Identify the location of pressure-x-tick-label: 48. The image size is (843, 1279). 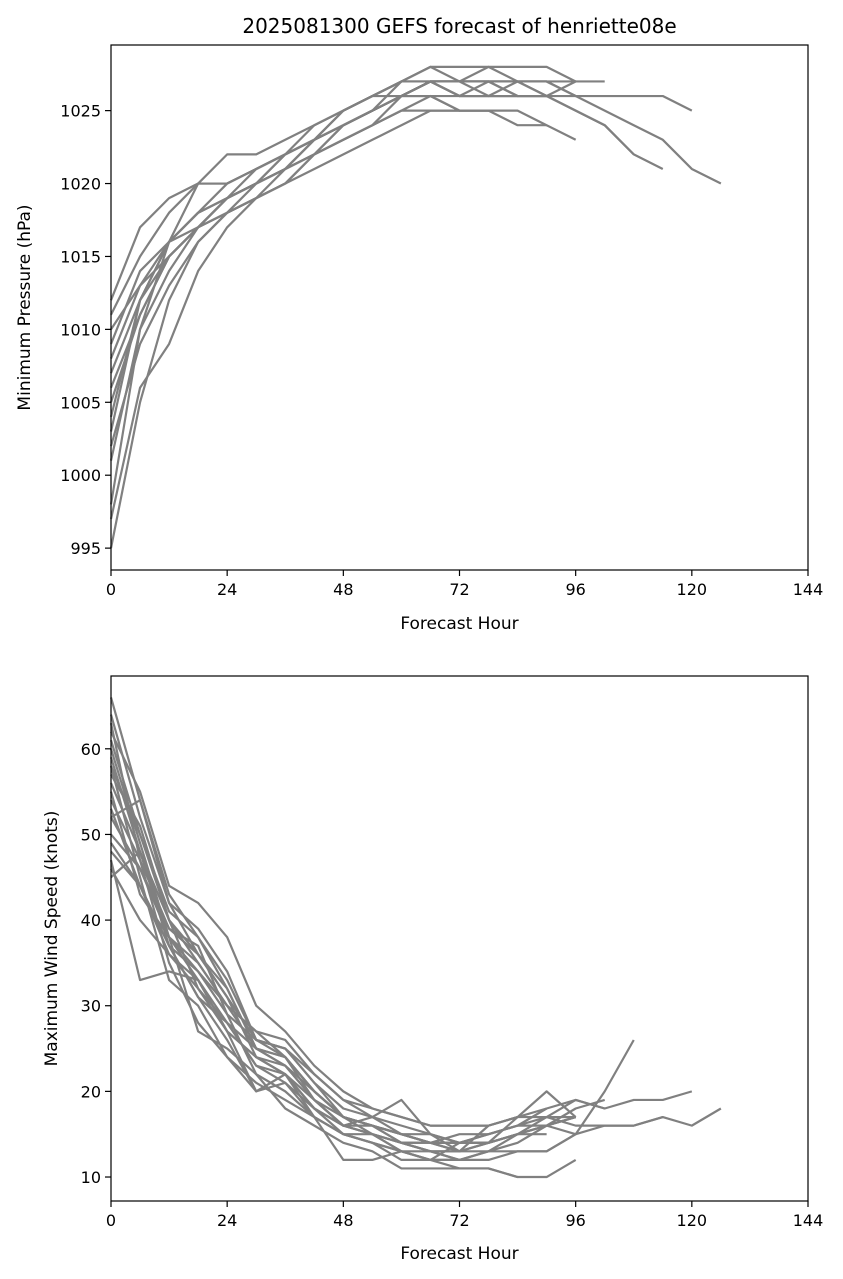
(343, 589).